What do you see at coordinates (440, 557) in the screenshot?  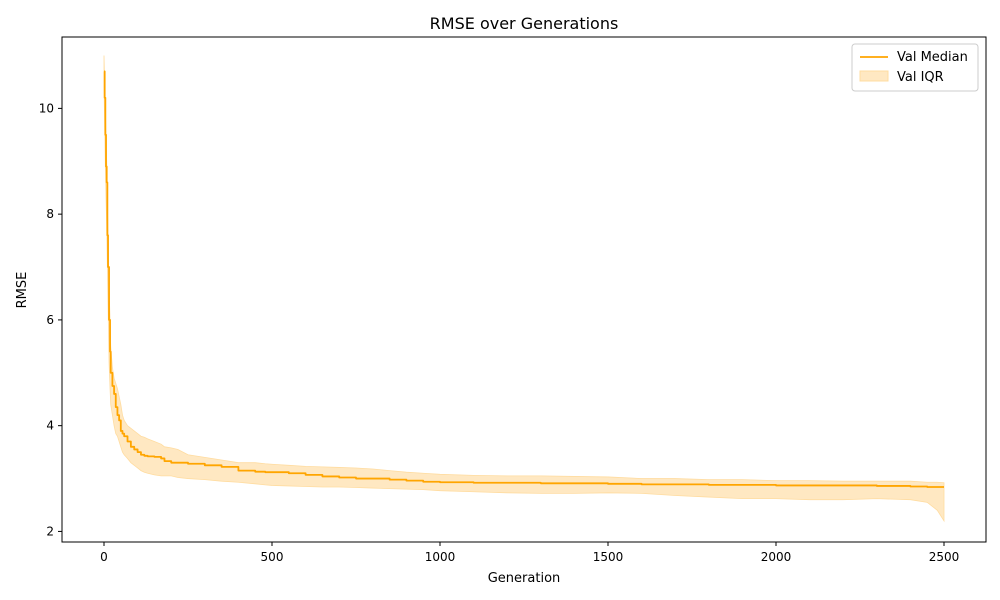 I see `x-tick-label: 1000` at bounding box center [440, 557].